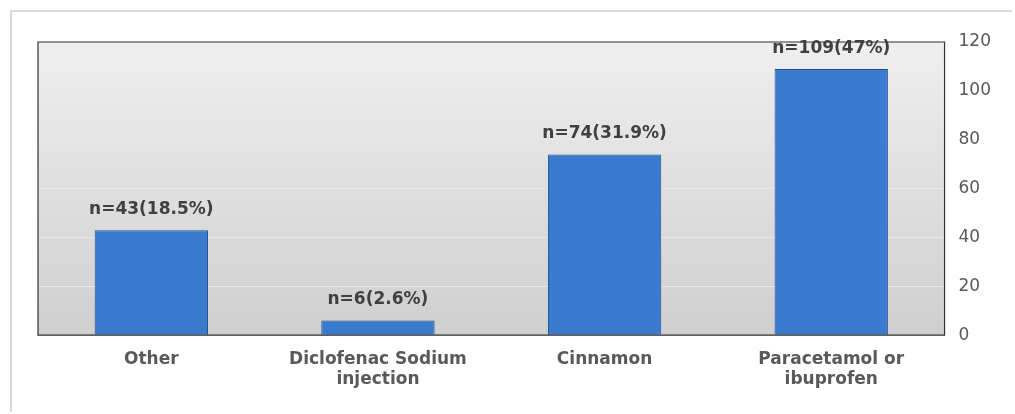  I want to click on y-tick-label: 120, so click(975, 40).